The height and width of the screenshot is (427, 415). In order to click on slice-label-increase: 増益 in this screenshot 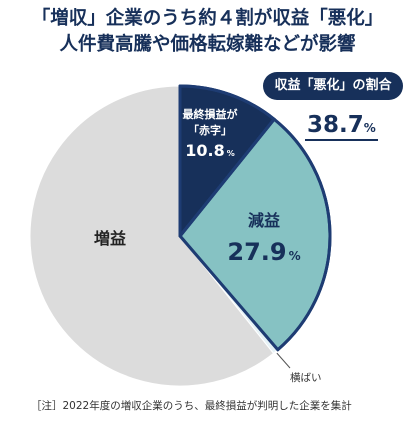, I will do `click(110, 238)`.